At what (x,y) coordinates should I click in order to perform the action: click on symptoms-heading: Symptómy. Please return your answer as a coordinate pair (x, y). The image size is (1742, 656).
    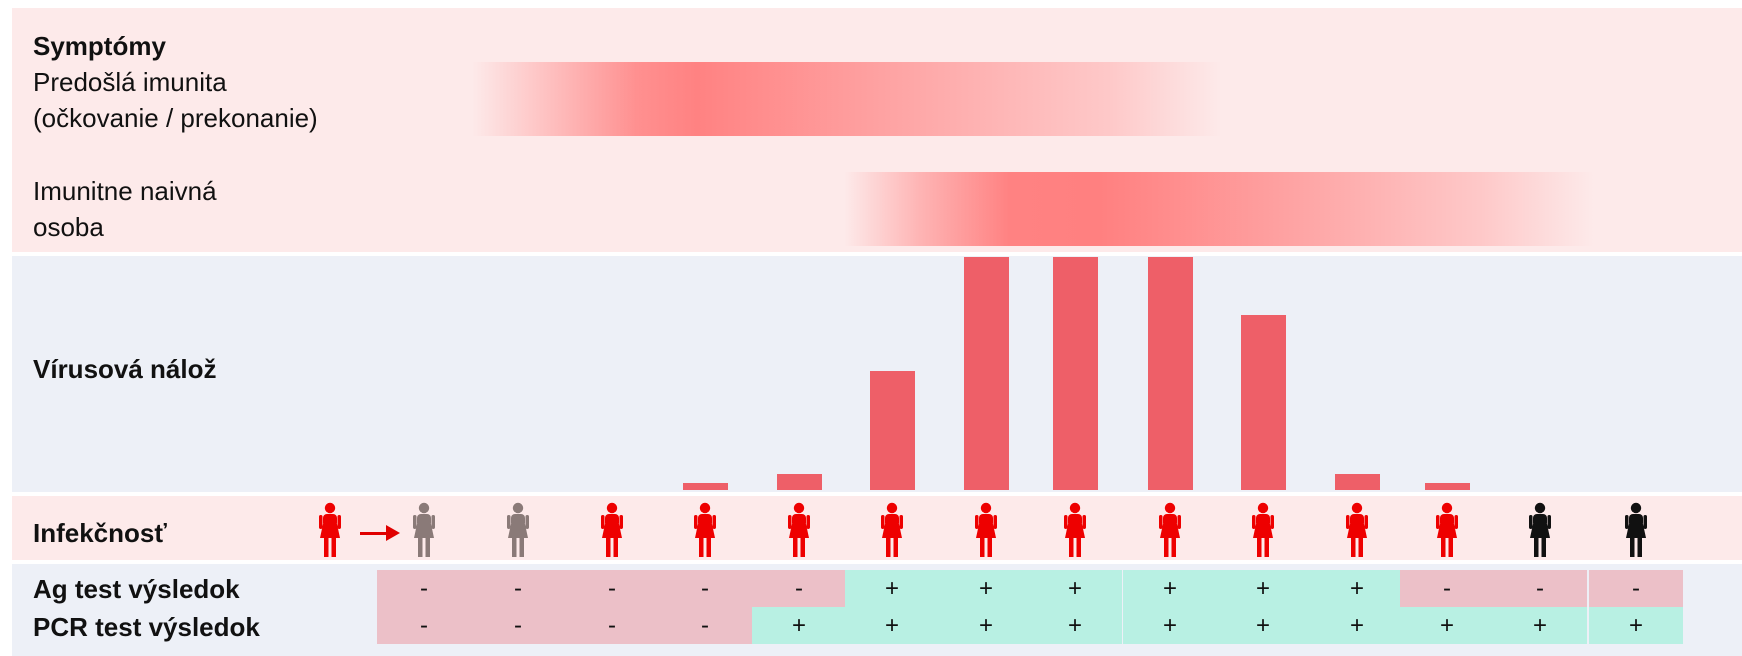
    Looking at the image, I should click on (99, 46).